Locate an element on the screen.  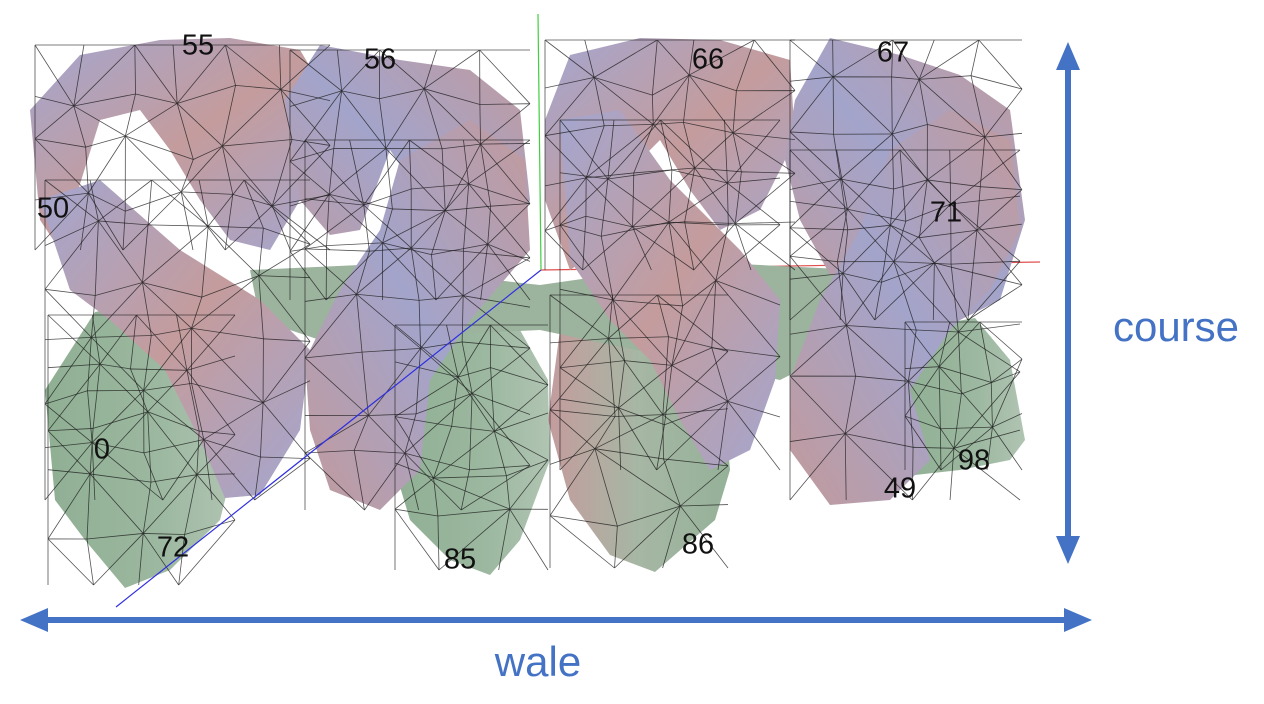
course-arrow is located at coordinates (1068, 303).